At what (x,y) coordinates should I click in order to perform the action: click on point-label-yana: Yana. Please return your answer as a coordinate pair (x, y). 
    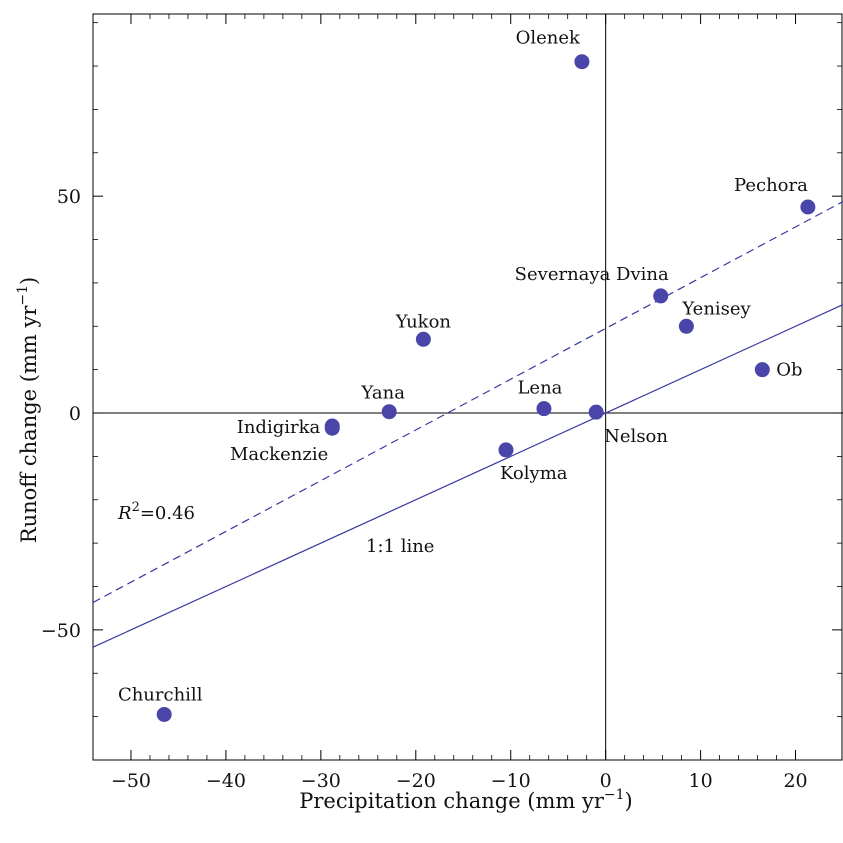
    Looking at the image, I should click on (382, 393).